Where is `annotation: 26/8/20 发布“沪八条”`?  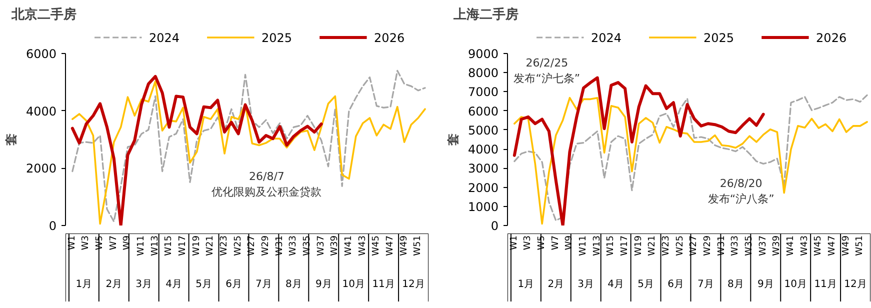
annotation: 26/8/20 发布“沪八条” is located at coordinates (741, 191).